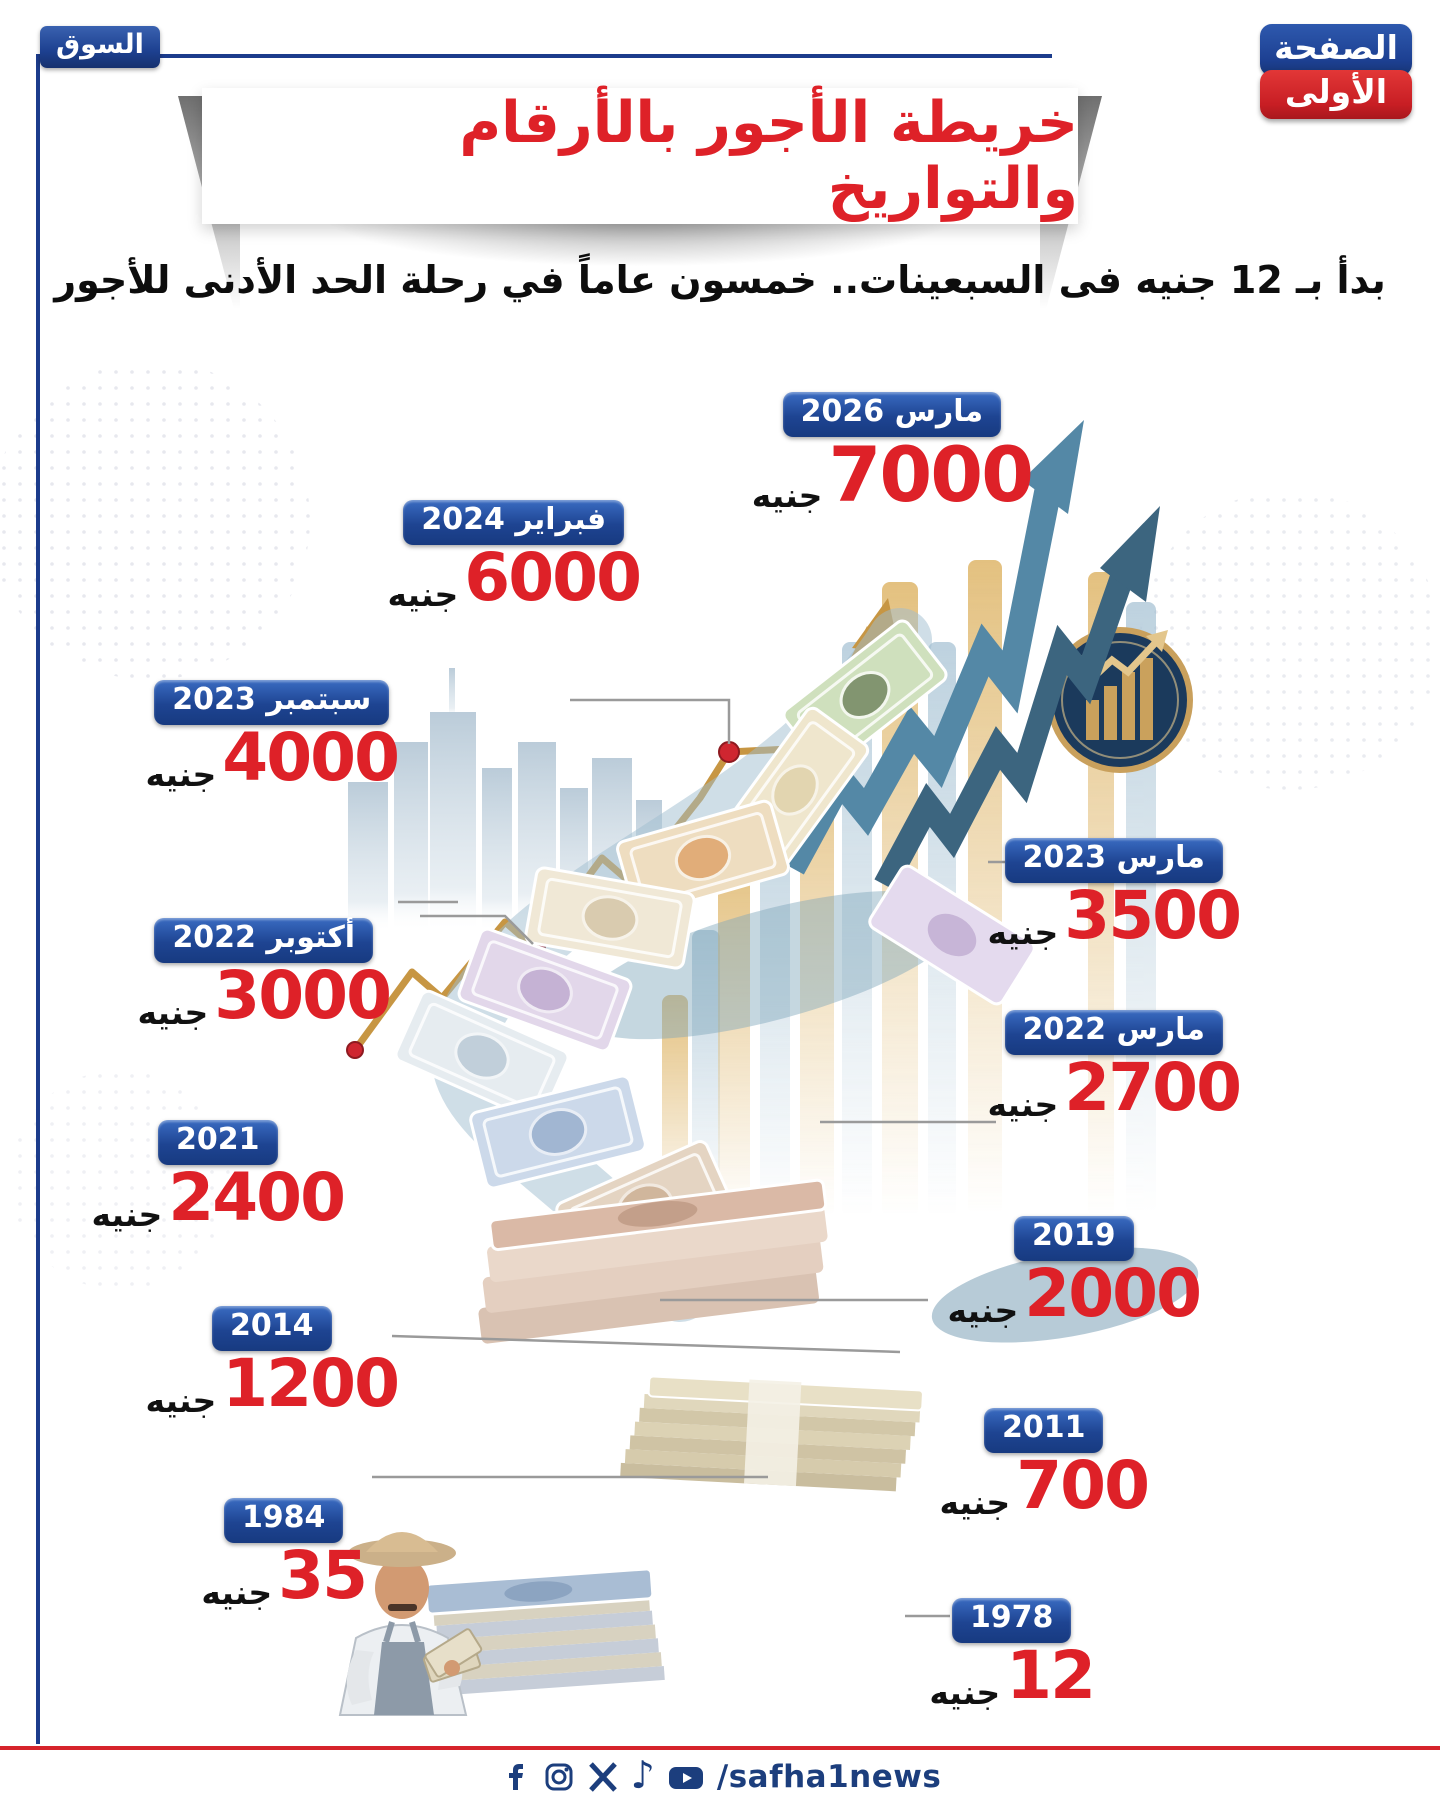 Image resolution: width=1440 pixels, height=1800 pixels. I want to click on wage-amount: 700, so click(1083, 1485).